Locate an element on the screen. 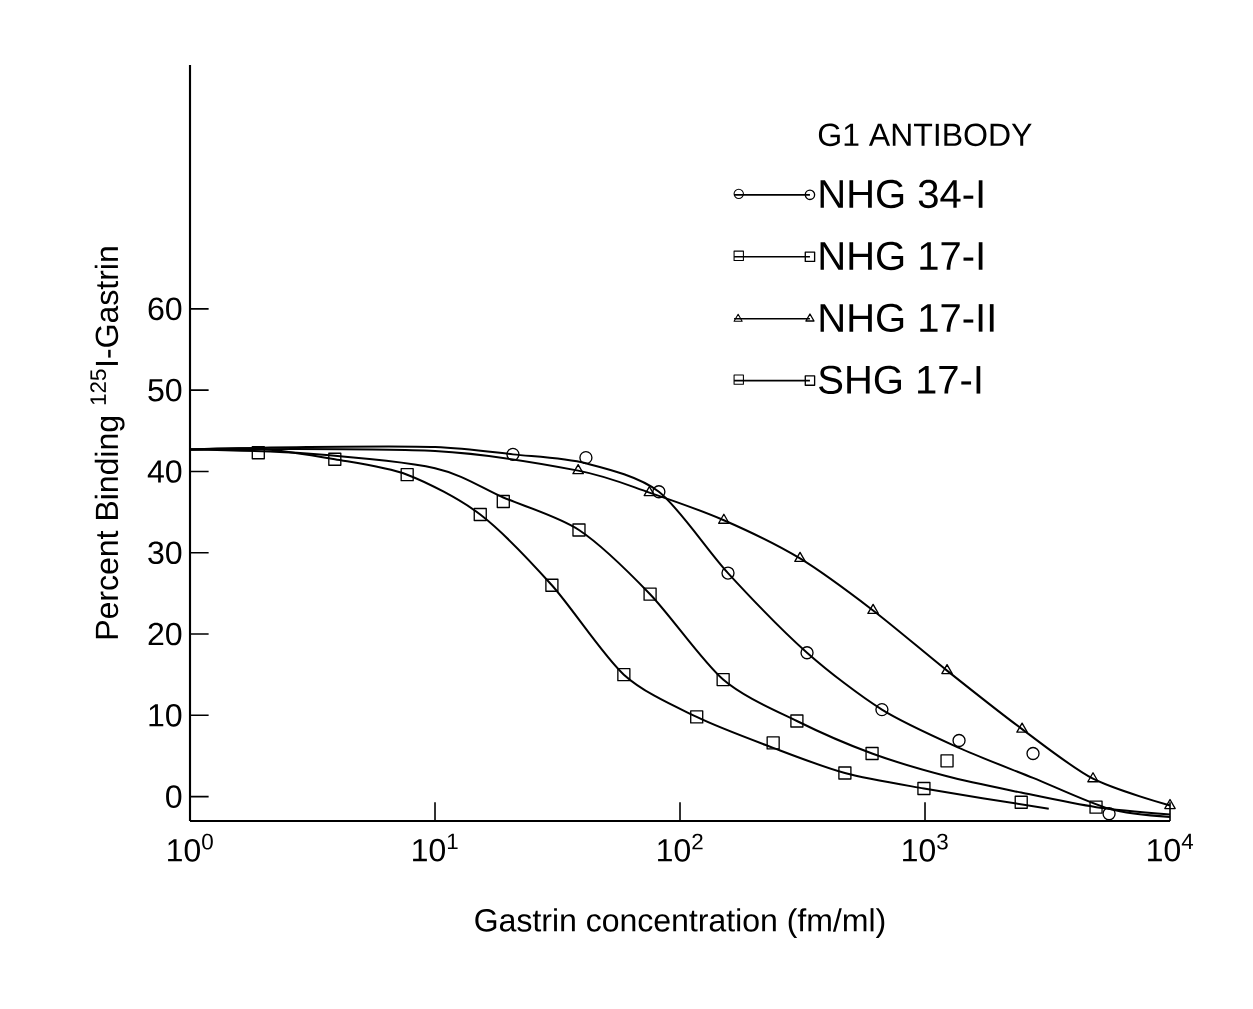  legend-label: NHG 17-II is located at coordinates (907, 318).